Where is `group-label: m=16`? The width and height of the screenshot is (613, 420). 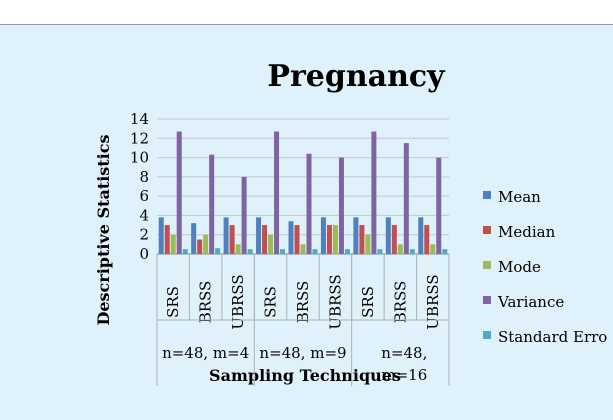 group-label: m=16 is located at coordinates (404, 375).